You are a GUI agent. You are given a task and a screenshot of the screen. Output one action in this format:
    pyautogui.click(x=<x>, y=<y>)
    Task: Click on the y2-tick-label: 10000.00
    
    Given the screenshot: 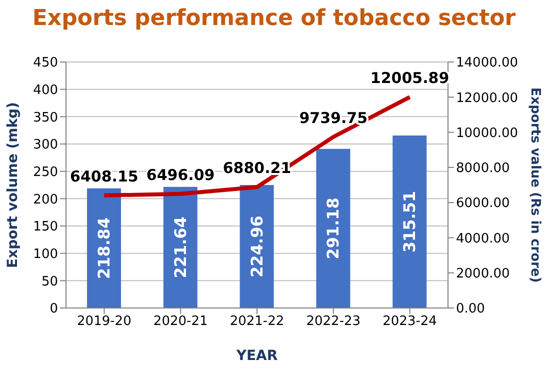 What is the action you would take?
    pyautogui.click(x=487, y=133)
    